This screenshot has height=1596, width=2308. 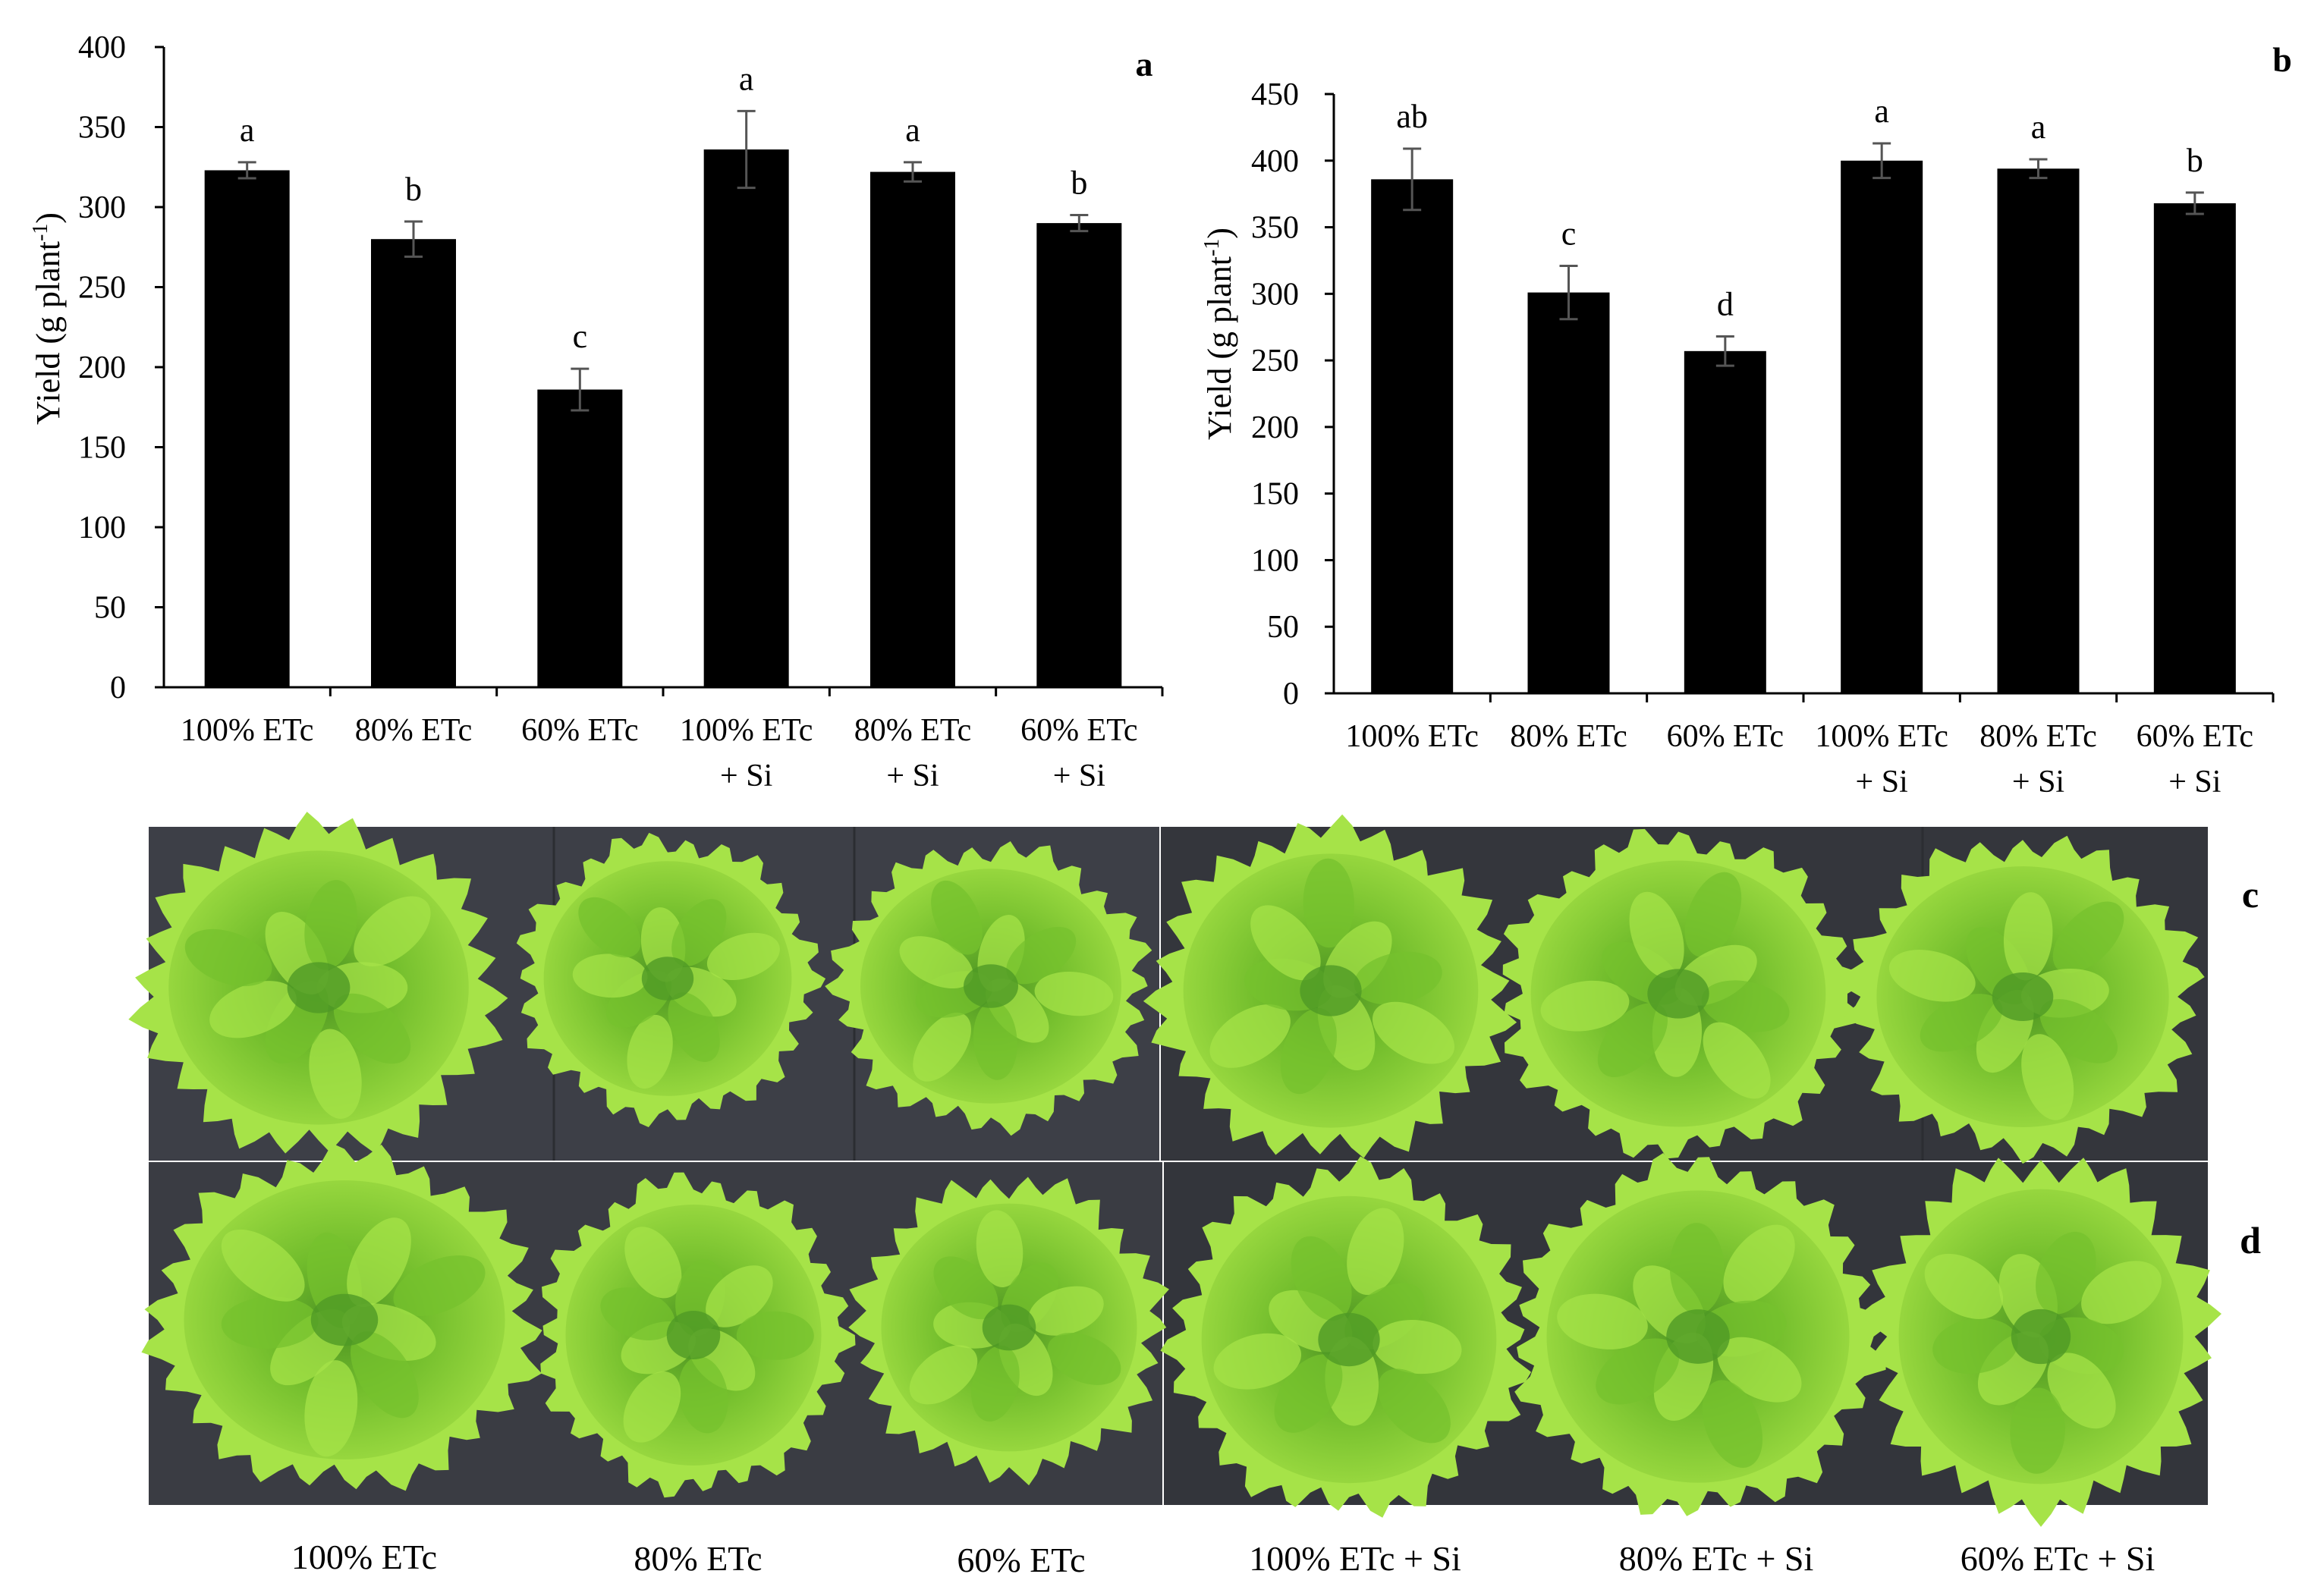 I want to click on row-label-c: c, so click(x=2250, y=894).